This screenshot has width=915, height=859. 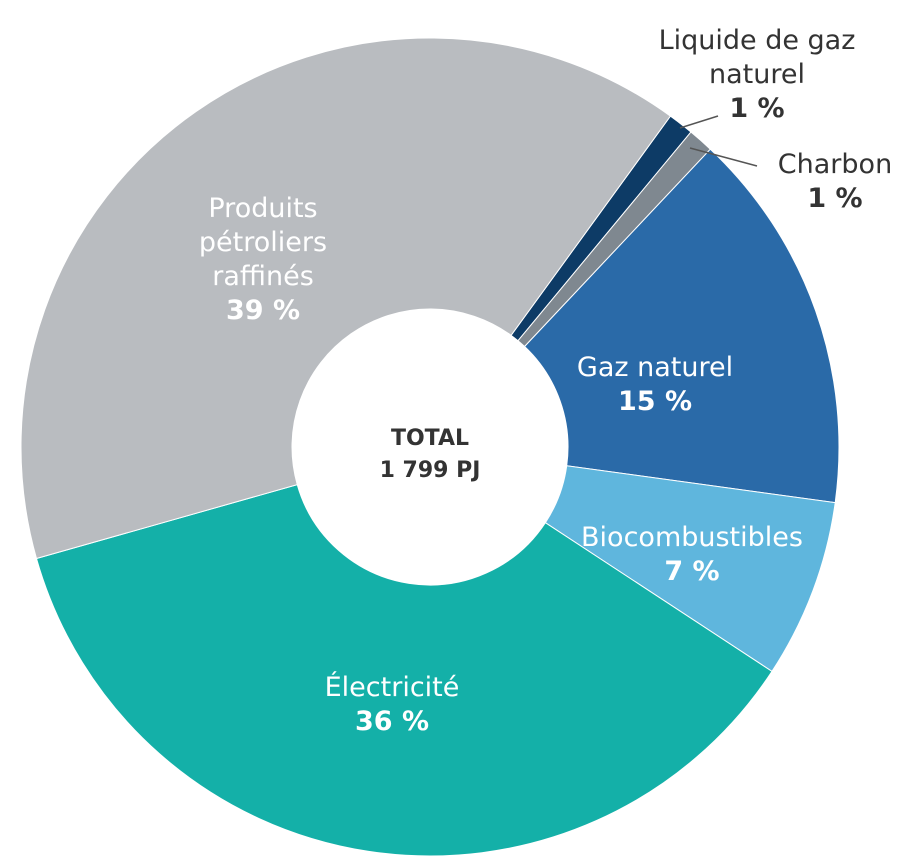 I want to click on category-label: Gaz naturel, so click(x=655, y=367).